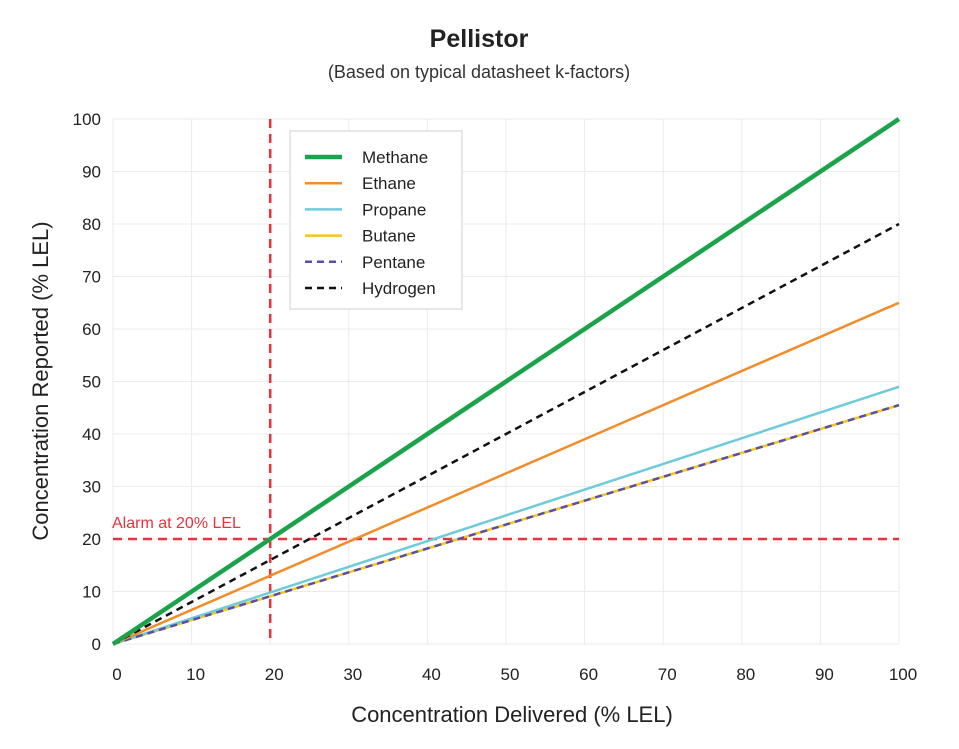 This screenshot has height=749, width=959. Describe the element at coordinates (91, 224) in the screenshot. I see `y-tick-label: 80` at that location.